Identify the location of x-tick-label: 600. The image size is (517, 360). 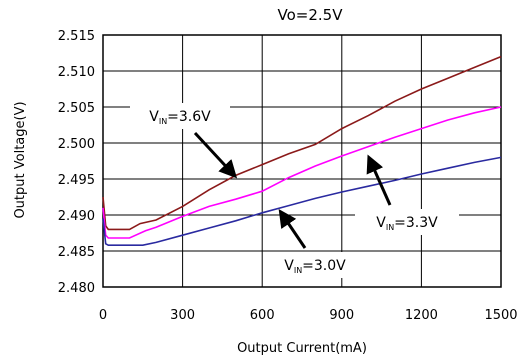
(262, 315).